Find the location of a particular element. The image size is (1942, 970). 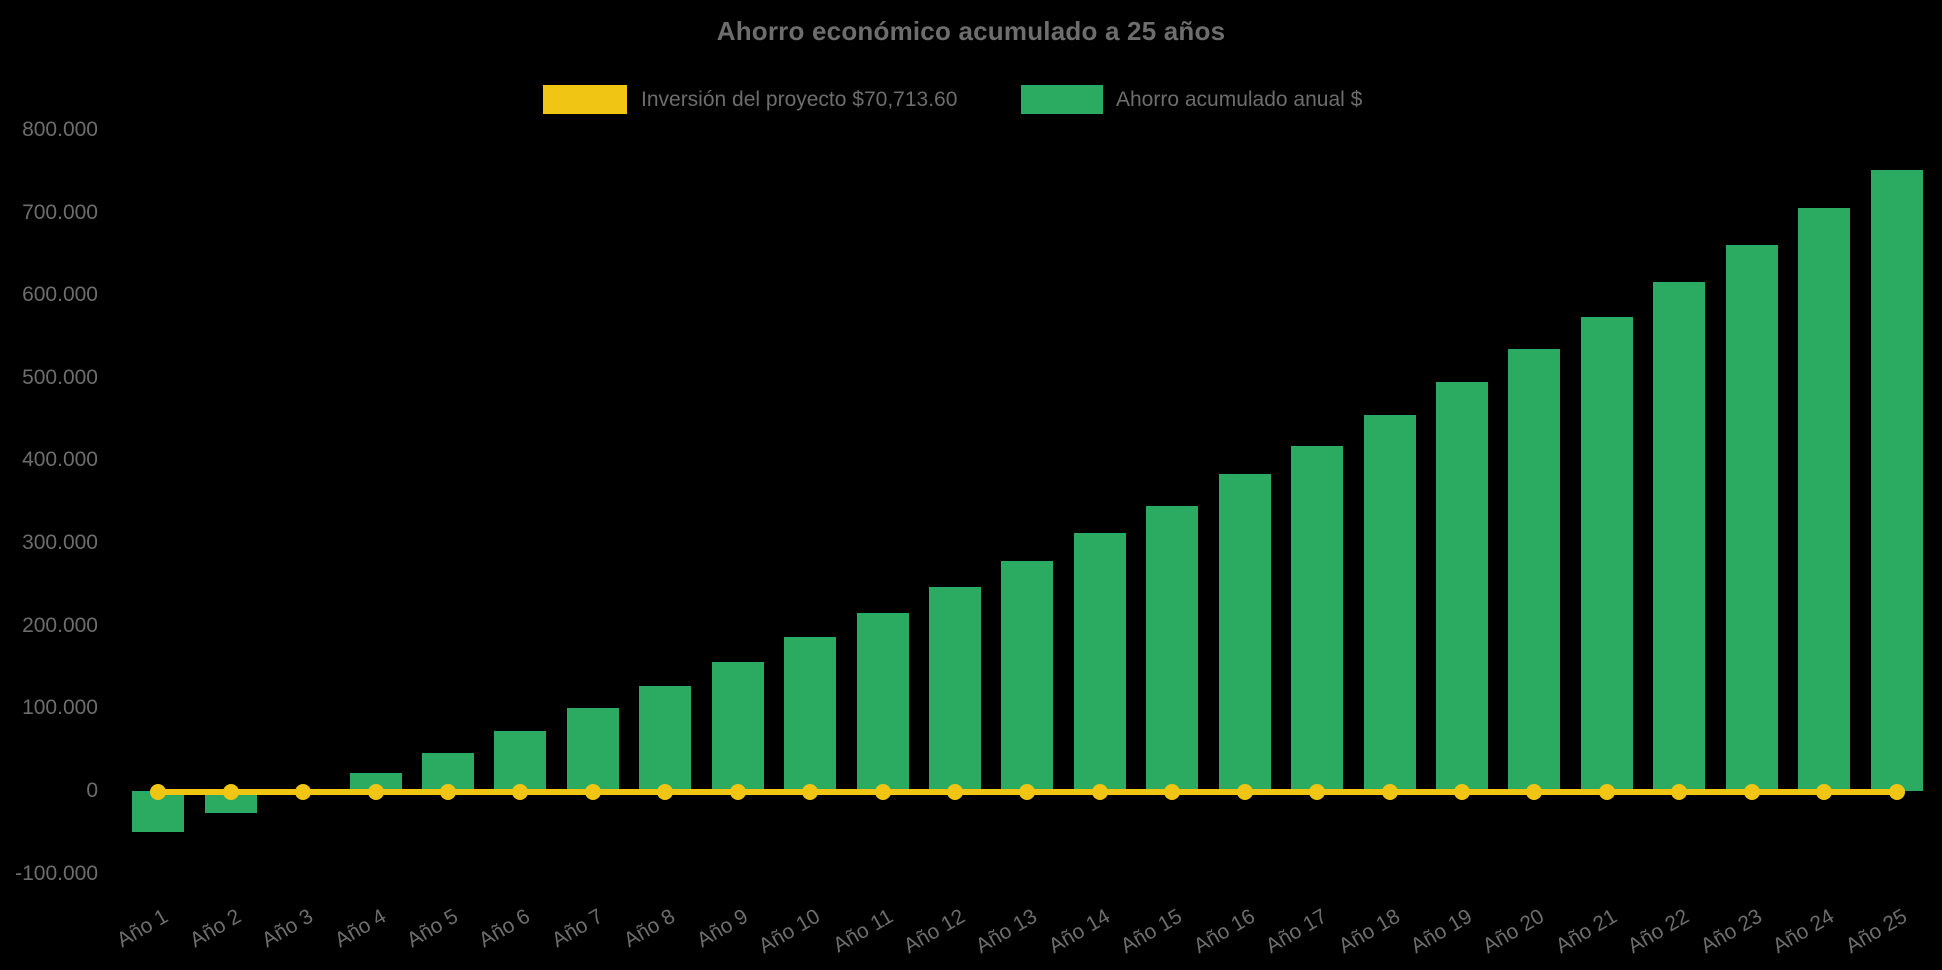

savings-bar-año-15 is located at coordinates (1172, 648).